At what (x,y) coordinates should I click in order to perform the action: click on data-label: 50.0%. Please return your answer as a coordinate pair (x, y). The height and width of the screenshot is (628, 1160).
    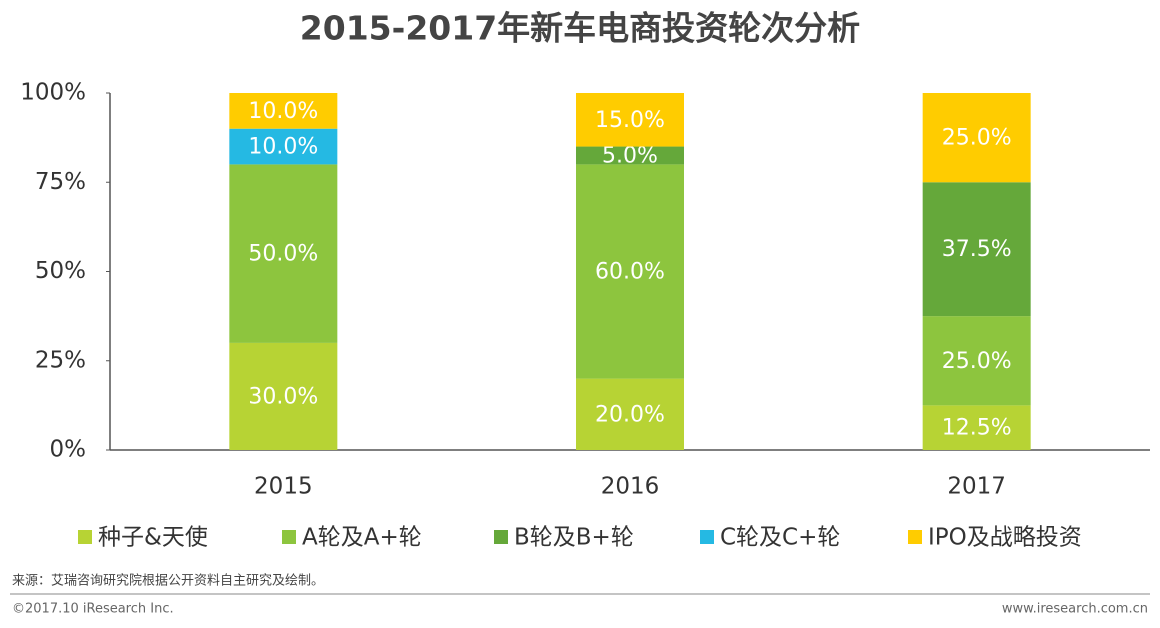
    Looking at the image, I should click on (283, 254).